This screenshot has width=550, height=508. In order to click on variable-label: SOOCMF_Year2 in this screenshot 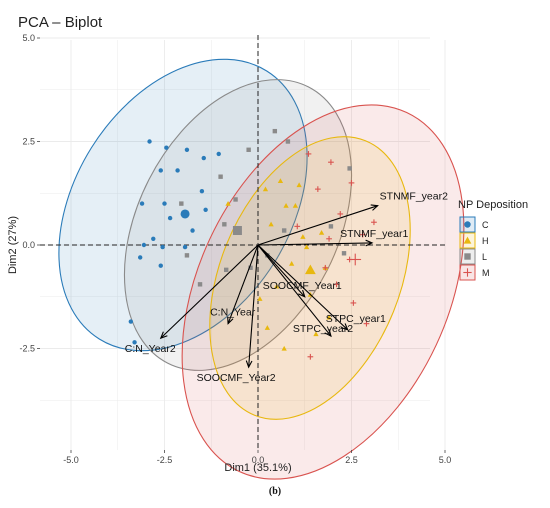, I will do `click(236, 378)`.